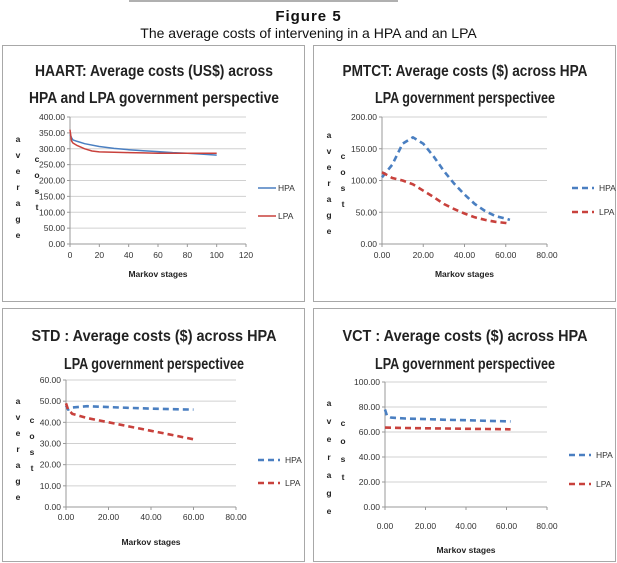 The height and width of the screenshot is (563, 617). I want to click on y-tick-label: 80.00, so click(370, 407).